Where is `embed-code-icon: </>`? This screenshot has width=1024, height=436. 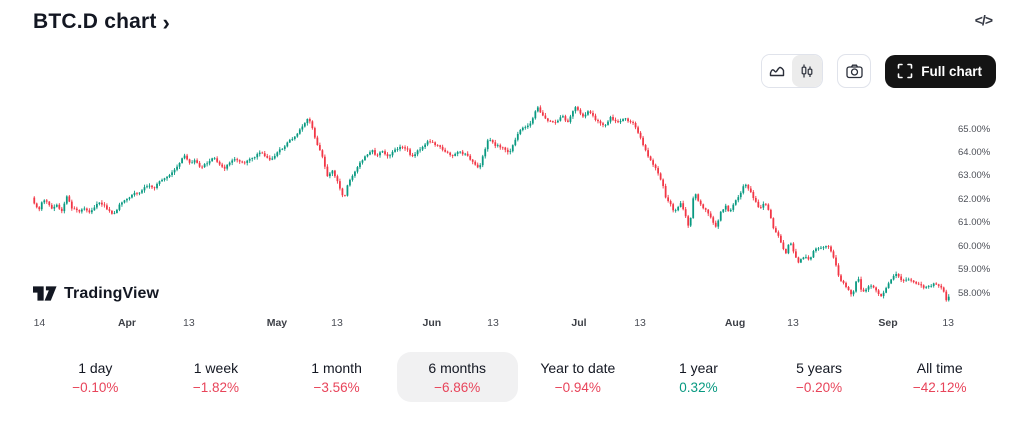
embed-code-icon: </> is located at coordinates (983, 20).